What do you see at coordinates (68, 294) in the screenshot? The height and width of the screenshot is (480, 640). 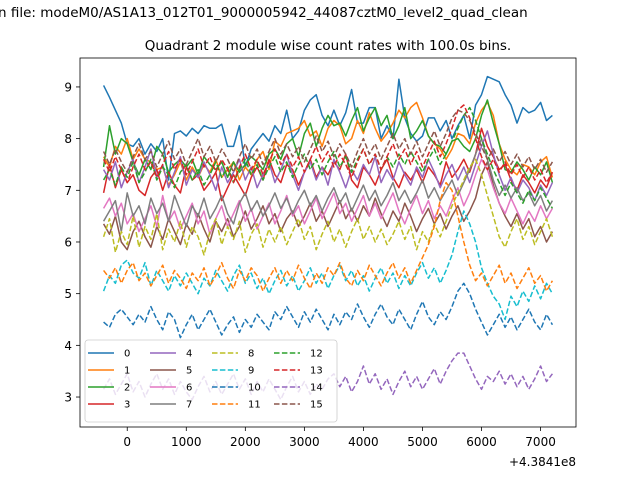 I see `y-tick-label: 5` at bounding box center [68, 294].